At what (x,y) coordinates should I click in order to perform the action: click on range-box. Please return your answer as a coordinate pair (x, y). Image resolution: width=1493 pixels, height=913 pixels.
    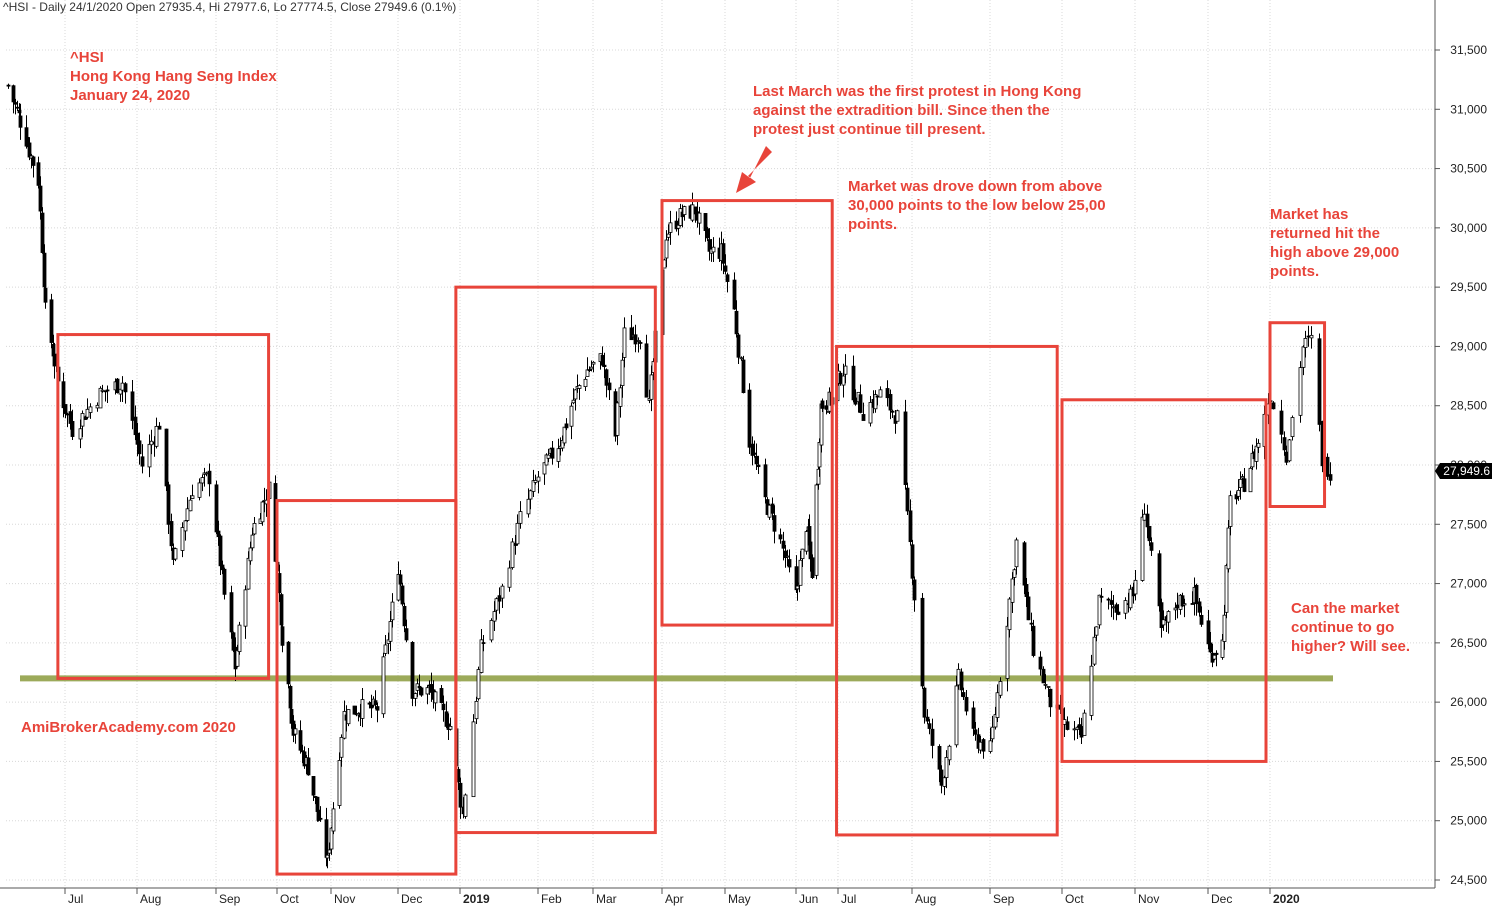
    Looking at the image, I should click on (1297, 415).